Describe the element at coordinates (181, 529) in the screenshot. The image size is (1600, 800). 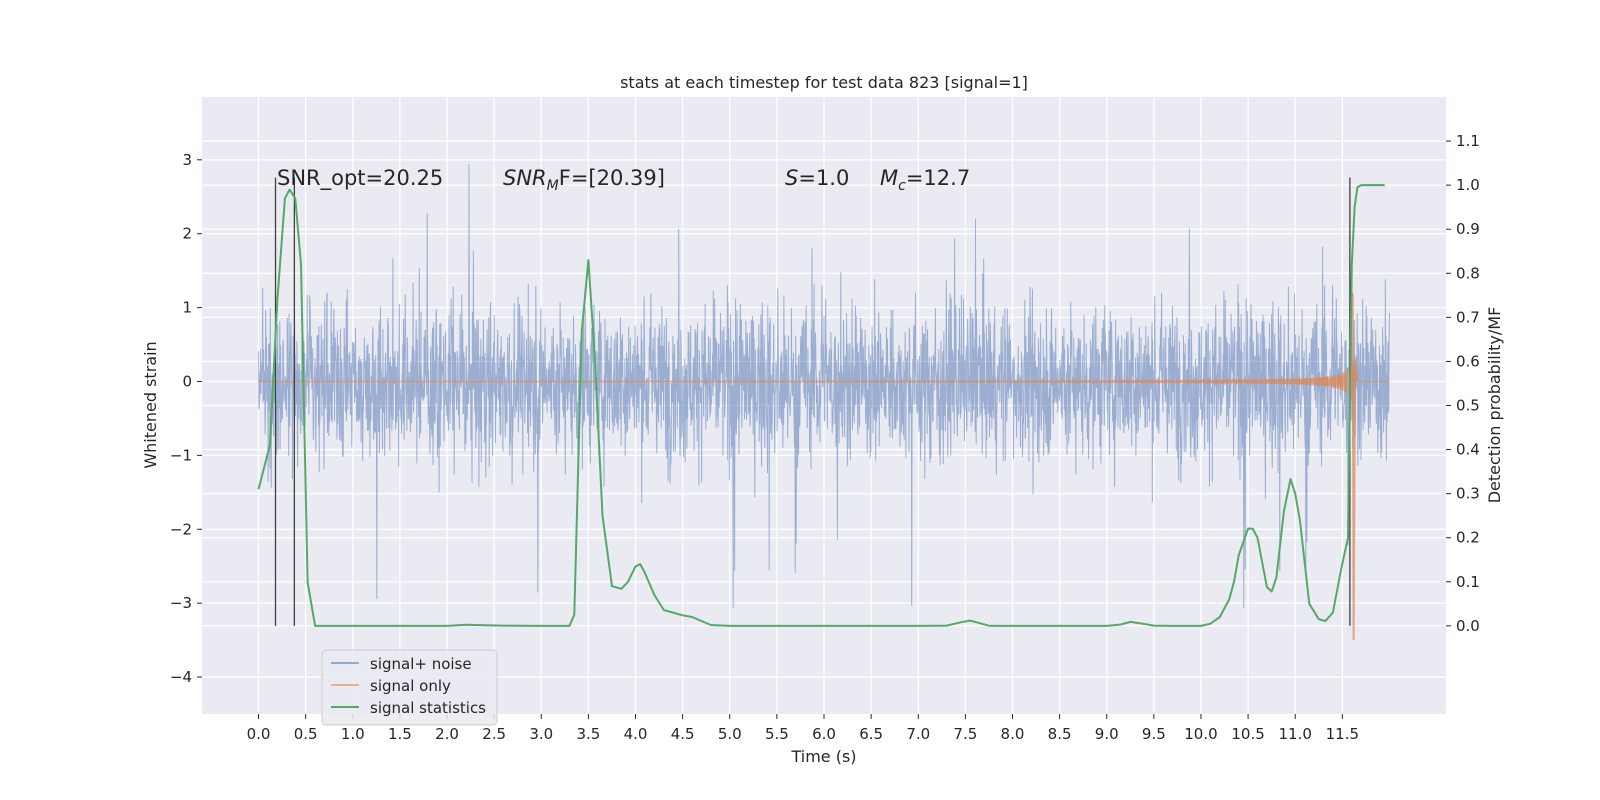
I see `y-tick-label: −2` at that location.